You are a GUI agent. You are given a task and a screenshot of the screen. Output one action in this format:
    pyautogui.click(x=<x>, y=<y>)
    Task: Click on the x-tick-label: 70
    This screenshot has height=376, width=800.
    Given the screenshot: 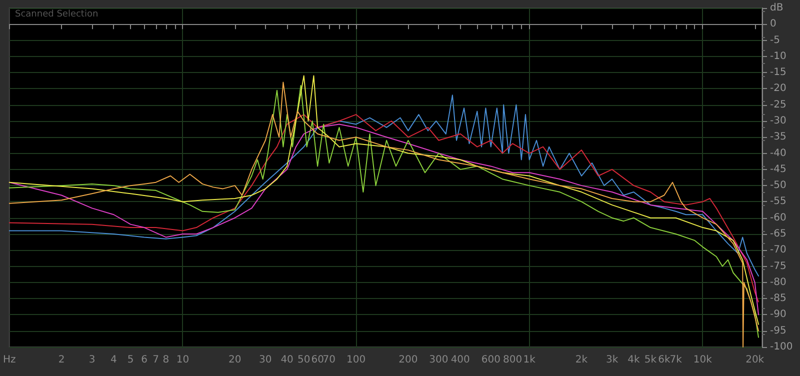 What is the action you would take?
    pyautogui.click(x=329, y=360)
    